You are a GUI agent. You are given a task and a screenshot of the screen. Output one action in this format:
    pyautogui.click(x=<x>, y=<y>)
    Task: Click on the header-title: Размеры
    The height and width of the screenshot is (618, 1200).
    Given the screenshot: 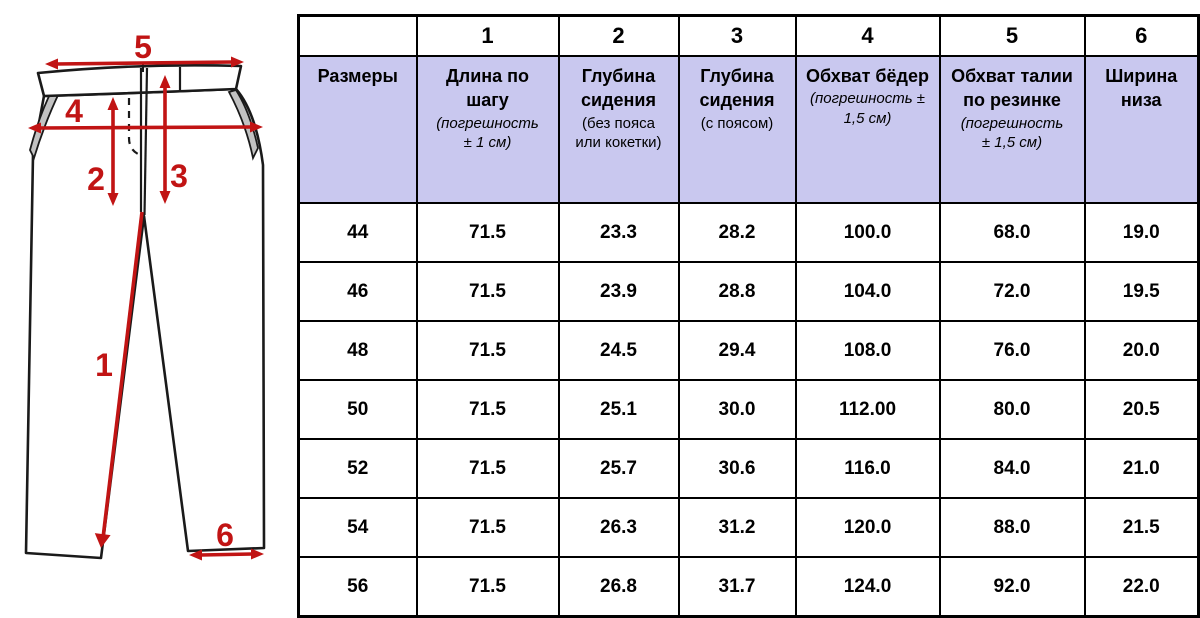 What is the action you would take?
    pyautogui.click(x=357, y=76)
    